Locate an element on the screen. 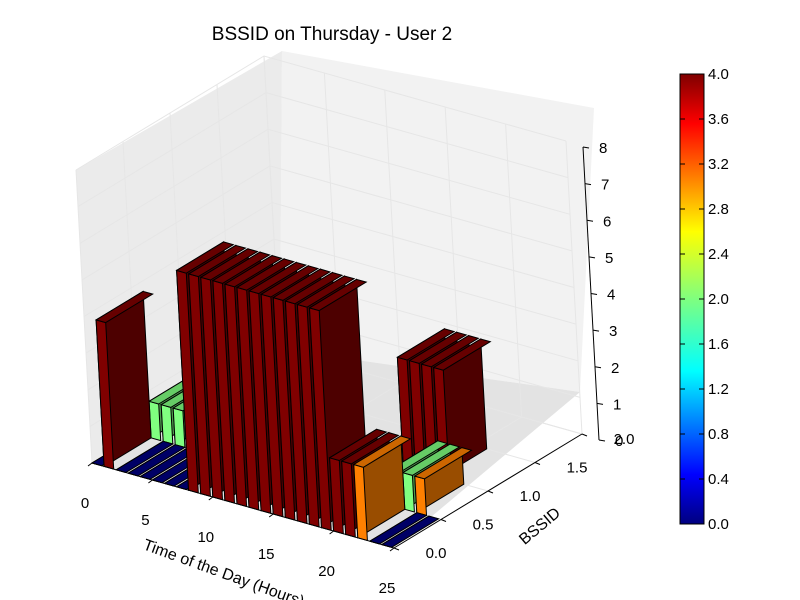  z-tick-label: 2 is located at coordinates (615, 368).